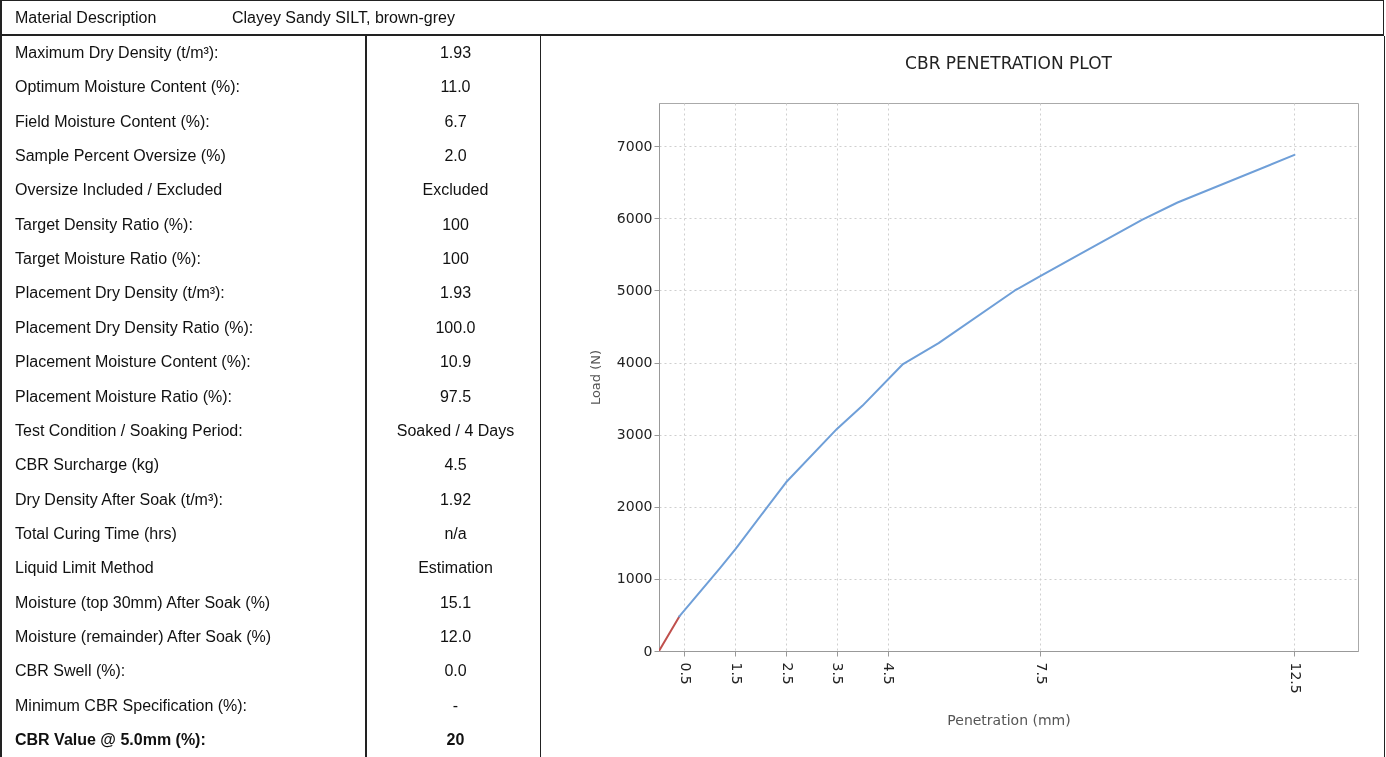  What do you see at coordinates (455, 396) in the screenshot?
I see `text: 97.5` at bounding box center [455, 396].